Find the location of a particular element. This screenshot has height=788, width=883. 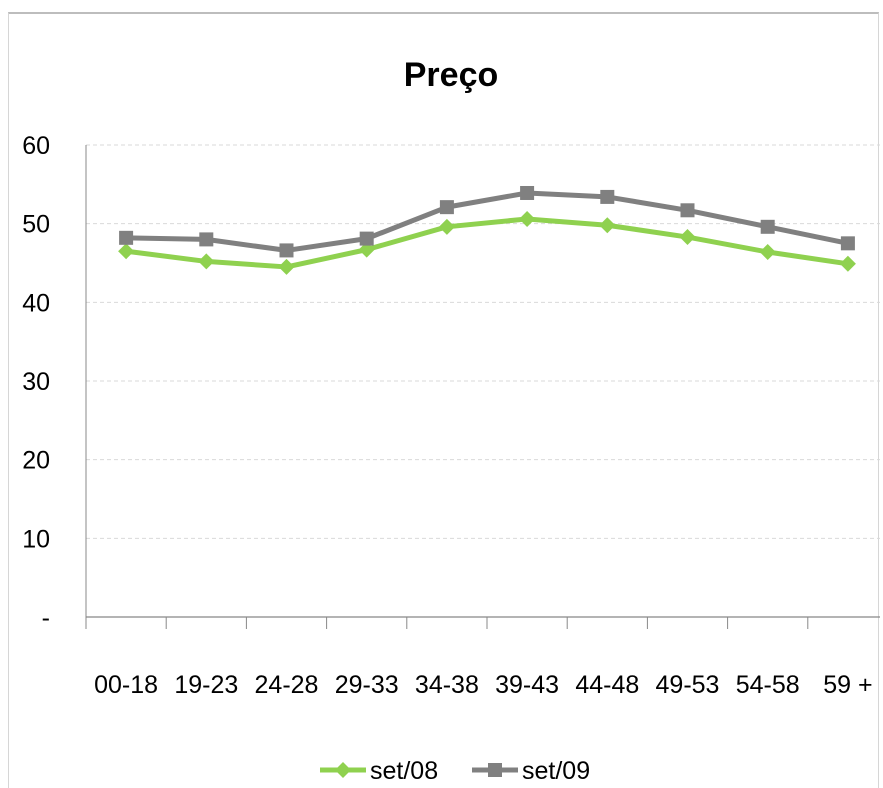

legend: set/08 set/09 is located at coordinates (455, 771).